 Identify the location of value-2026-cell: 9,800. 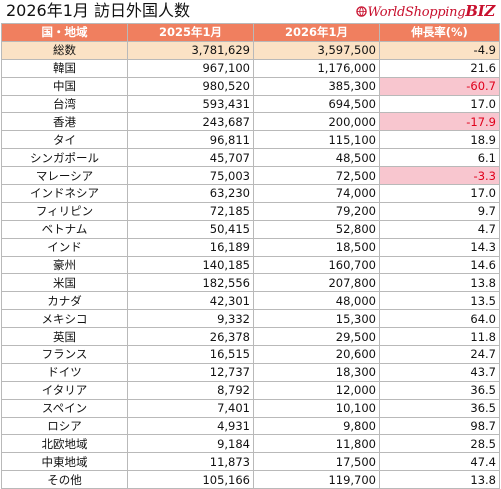
(316, 426).